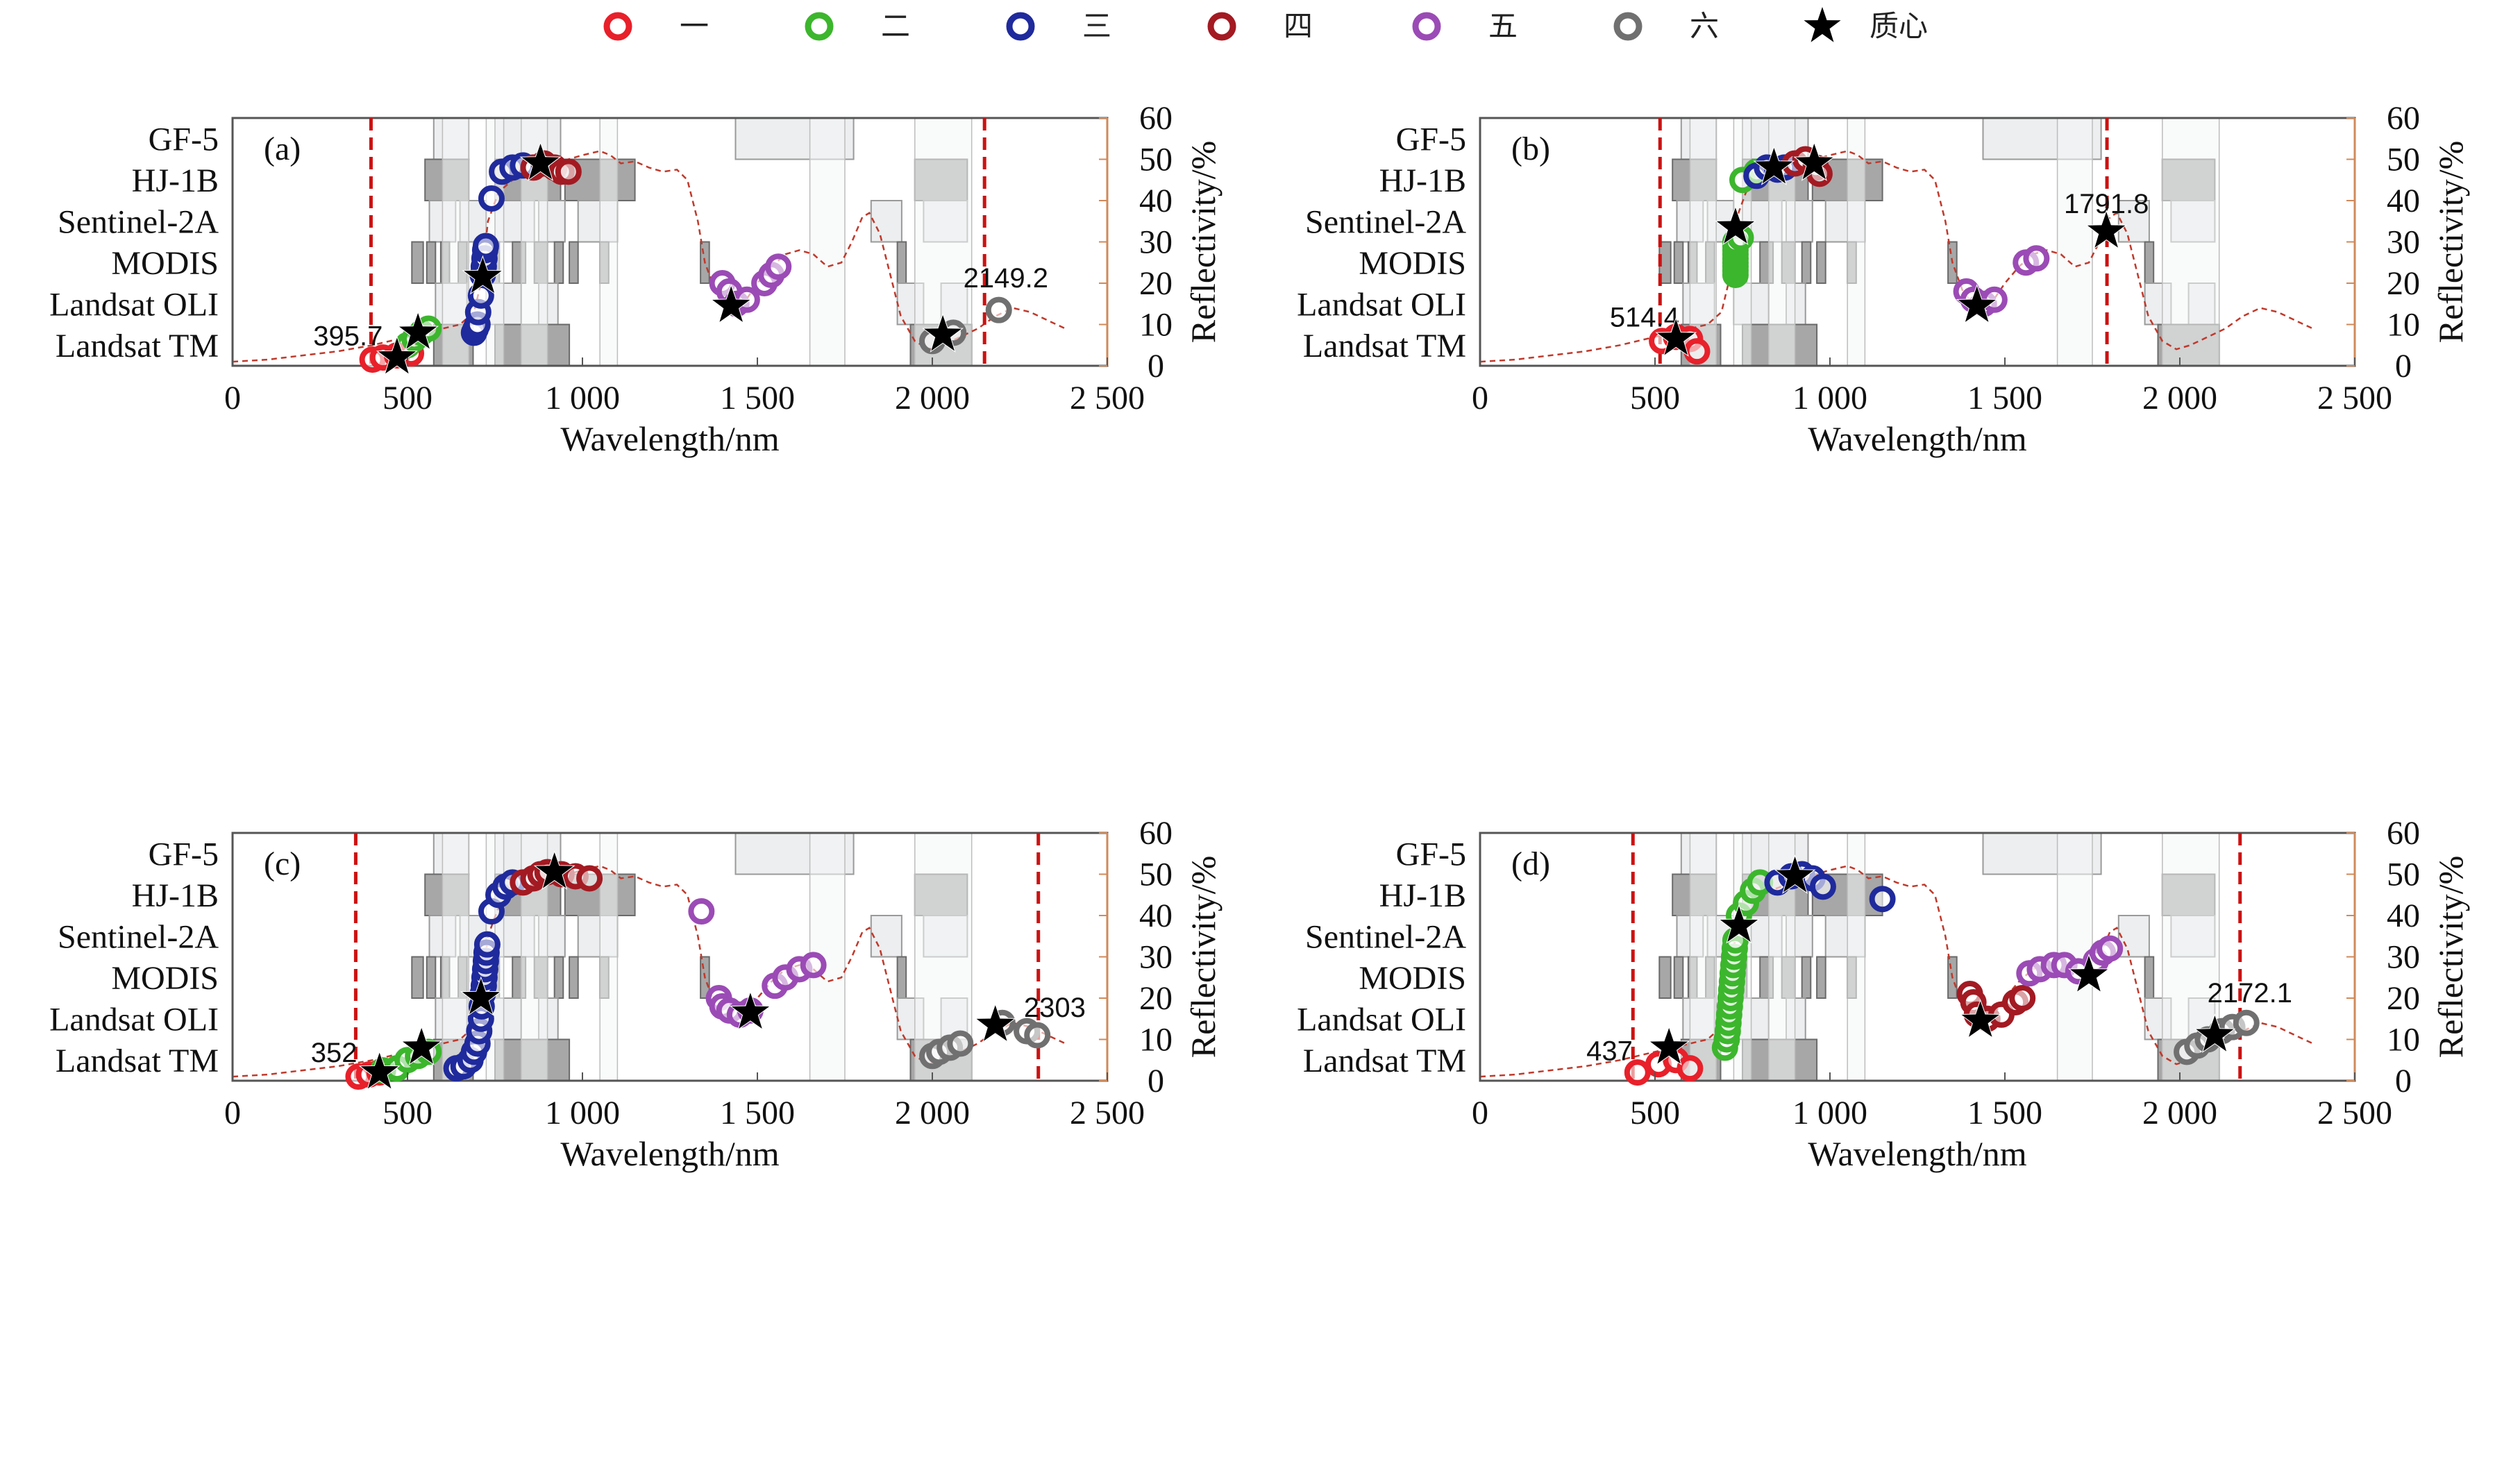 This screenshot has height=1484, width=2495. Describe the element at coordinates (819, 27) in the screenshot. I see `legend-ring-marker` at that location.